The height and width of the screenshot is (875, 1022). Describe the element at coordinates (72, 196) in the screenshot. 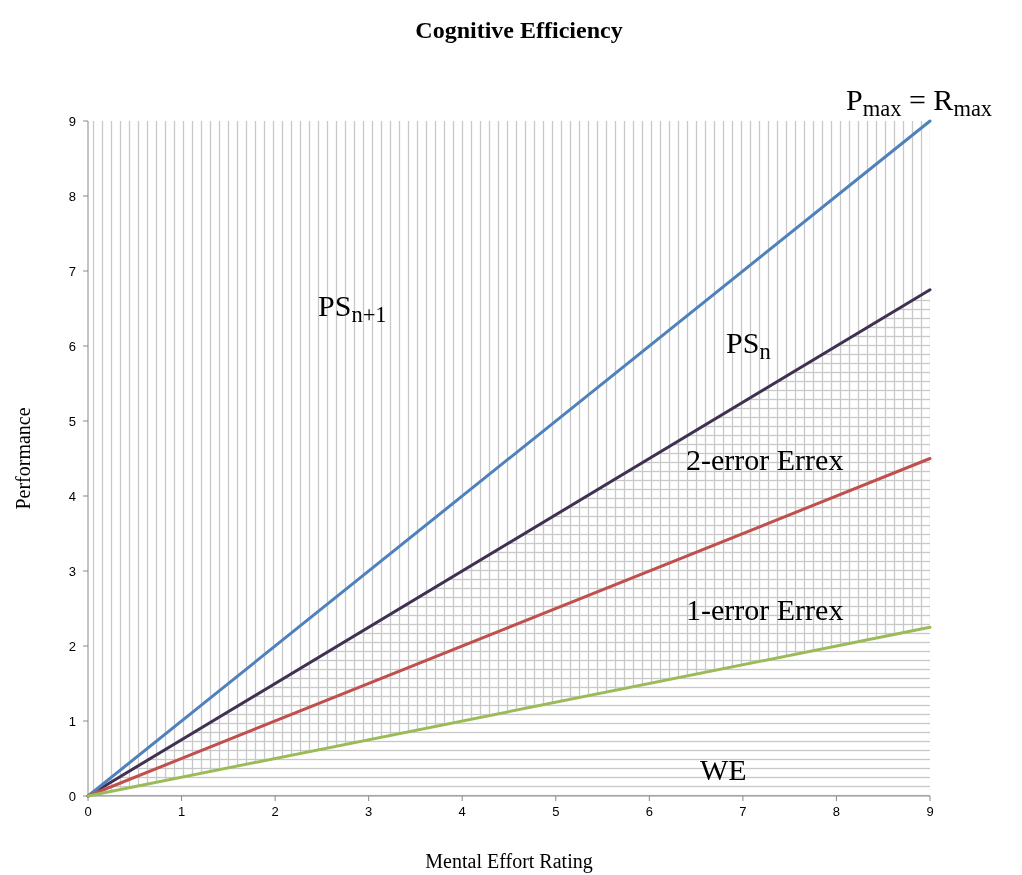

I see `y-tick-label: 8` at that location.